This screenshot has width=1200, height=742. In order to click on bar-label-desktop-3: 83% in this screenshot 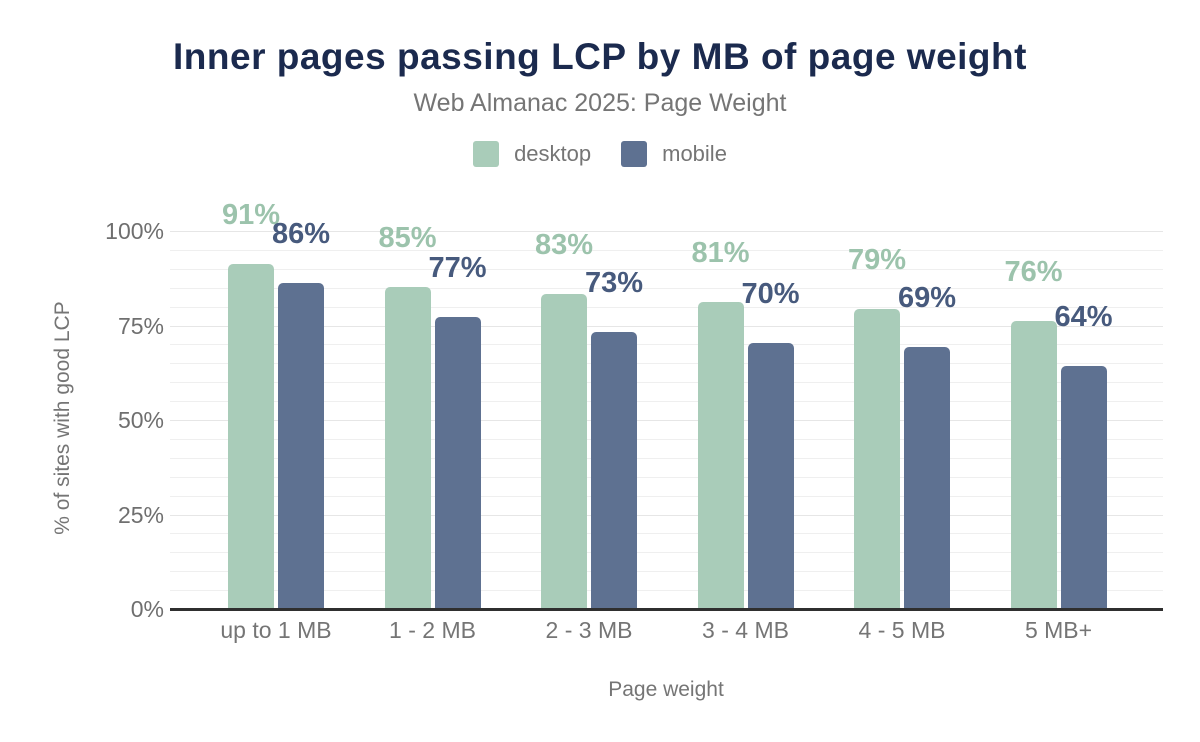, I will do `click(564, 245)`.